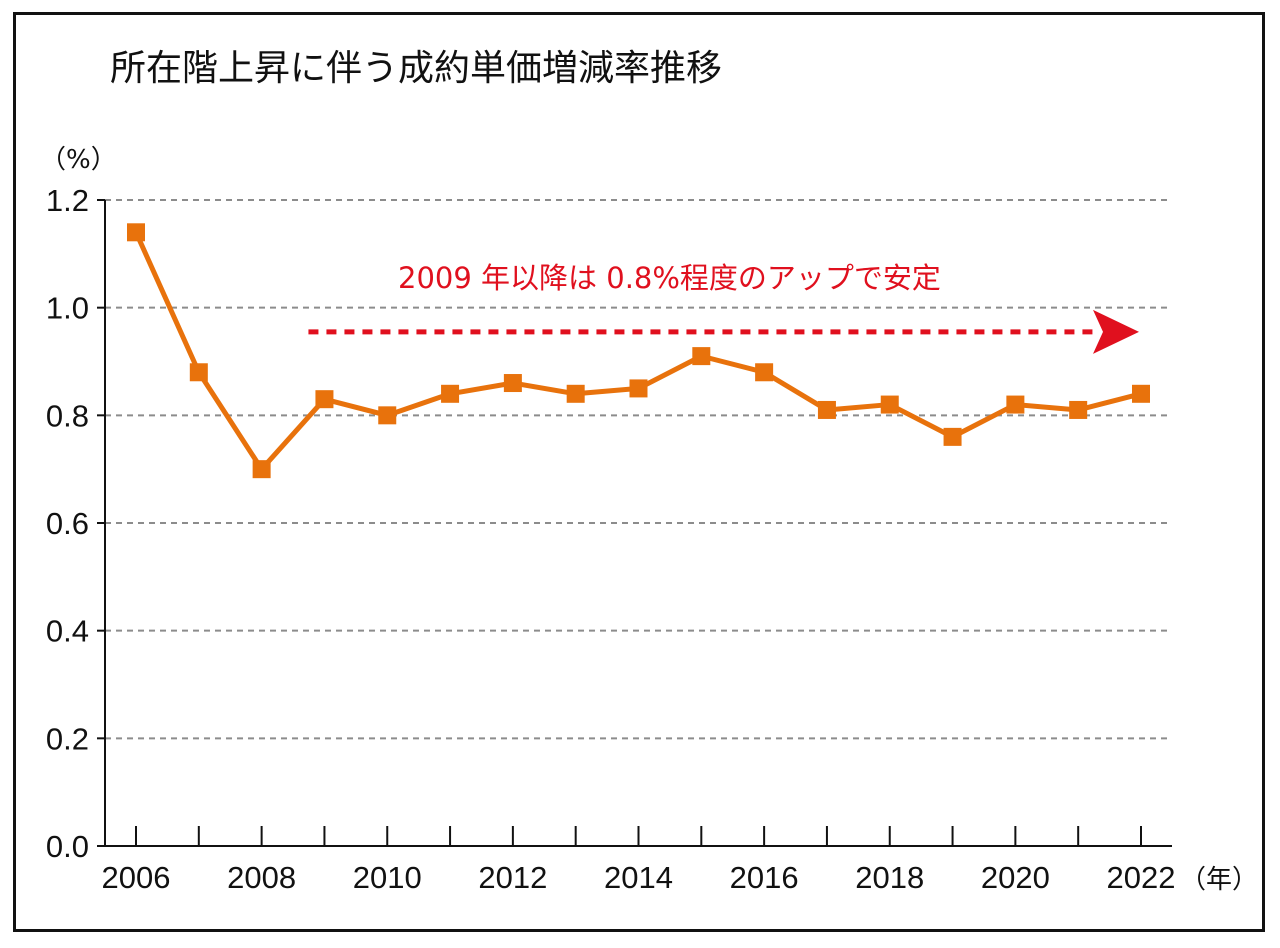 The width and height of the screenshot is (1280, 948). Describe the element at coordinates (889, 877) in the screenshot. I see `x-tick-label: 2018` at that location.